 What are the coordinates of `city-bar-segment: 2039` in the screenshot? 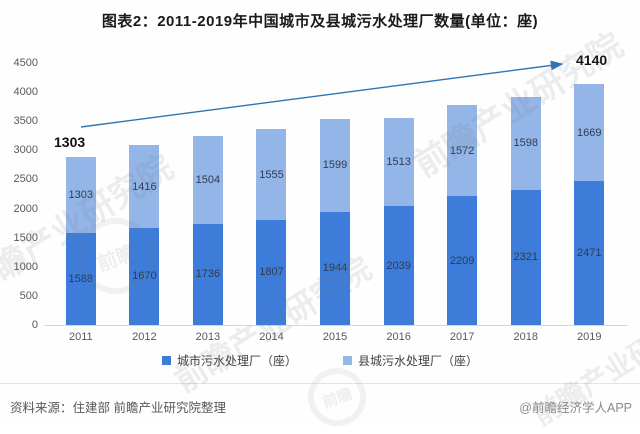 It's located at (398, 265).